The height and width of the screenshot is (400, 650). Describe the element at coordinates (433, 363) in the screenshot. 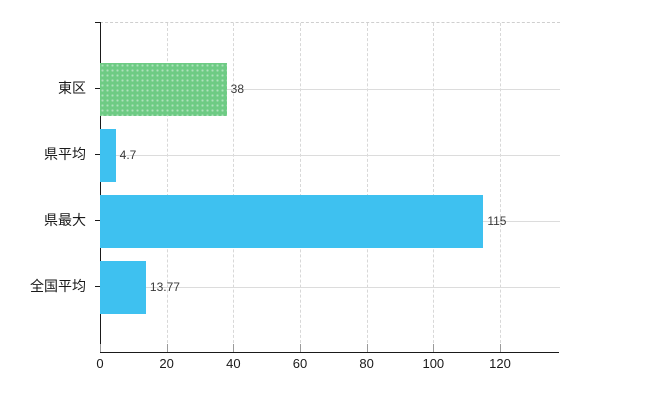

I see `x-axis-tick-label: 100` at that location.